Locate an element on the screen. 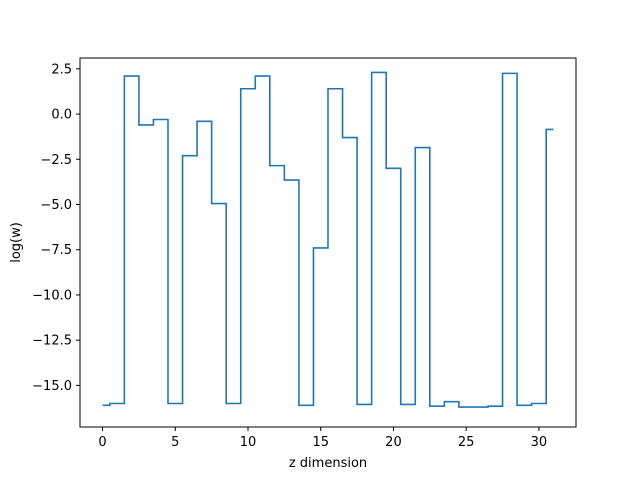  y-tick-label: 2.5 is located at coordinates (61, 69).